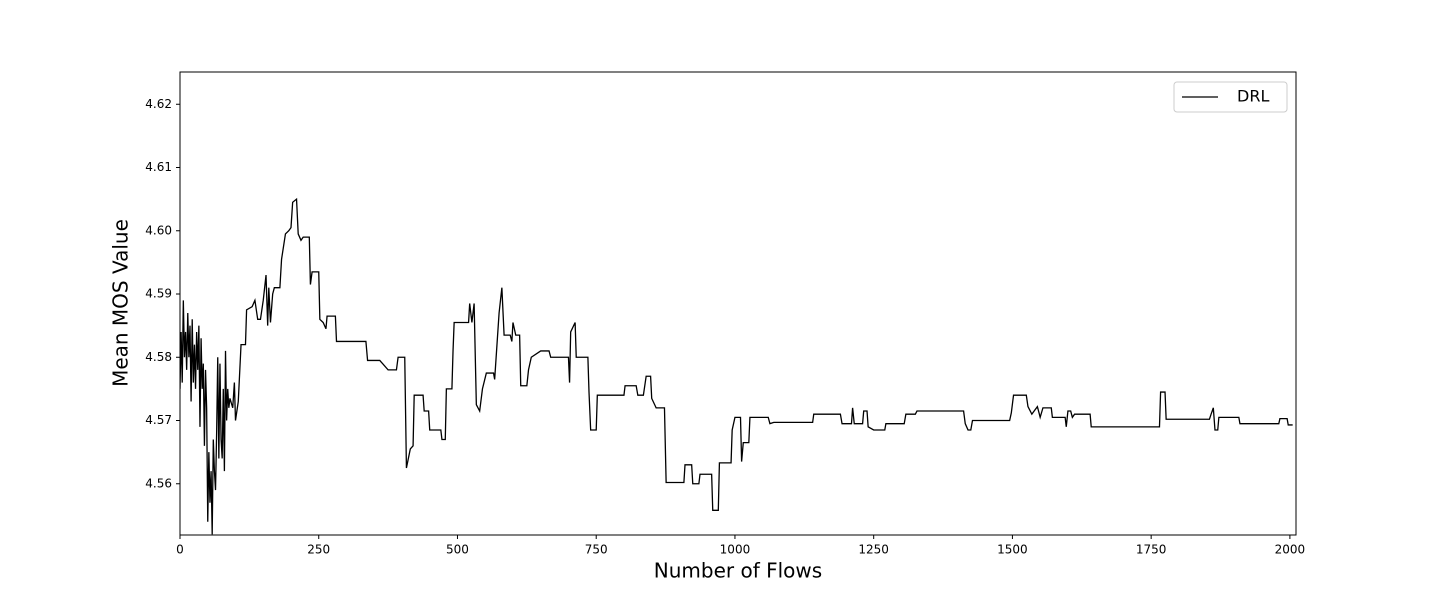 This screenshot has width=1440, height=600. Describe the element at coordinates (873, 550) in the screenshot. I see `x-tick-label: 1250` at that location.